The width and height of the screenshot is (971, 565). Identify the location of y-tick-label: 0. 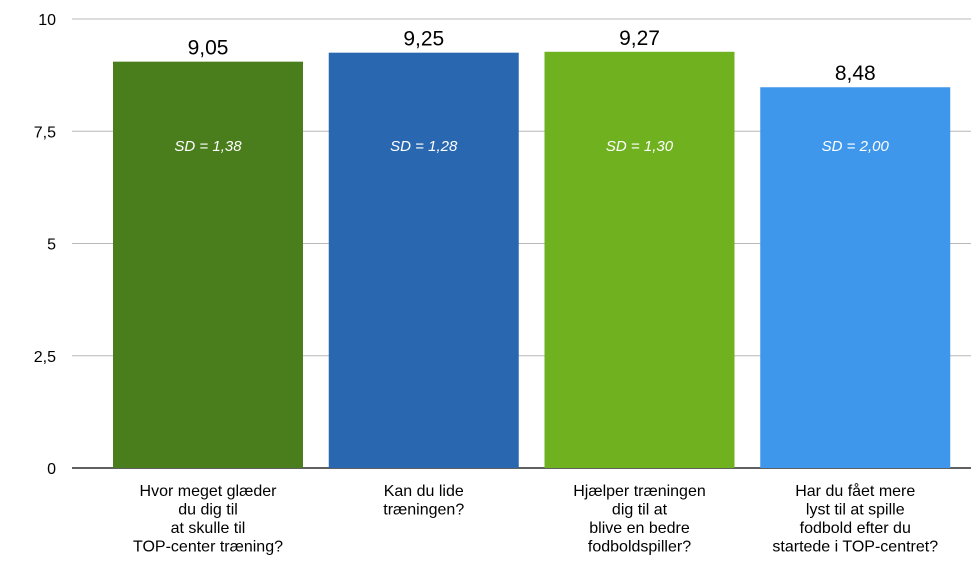
(51, 469).